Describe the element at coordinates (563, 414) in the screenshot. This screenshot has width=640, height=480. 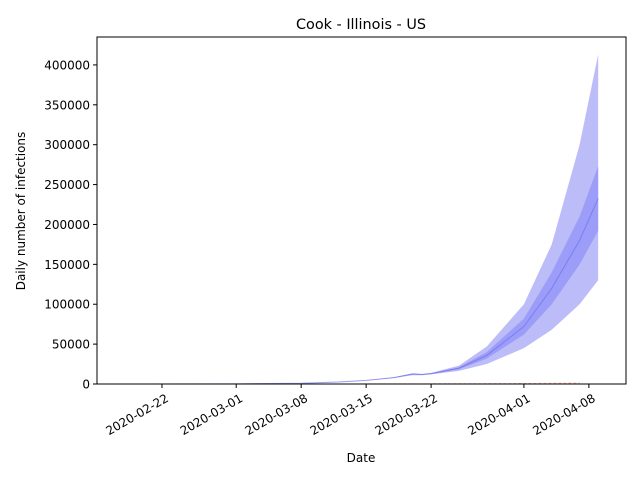
I see `x-tick-label: 2020-04-08` at that location.